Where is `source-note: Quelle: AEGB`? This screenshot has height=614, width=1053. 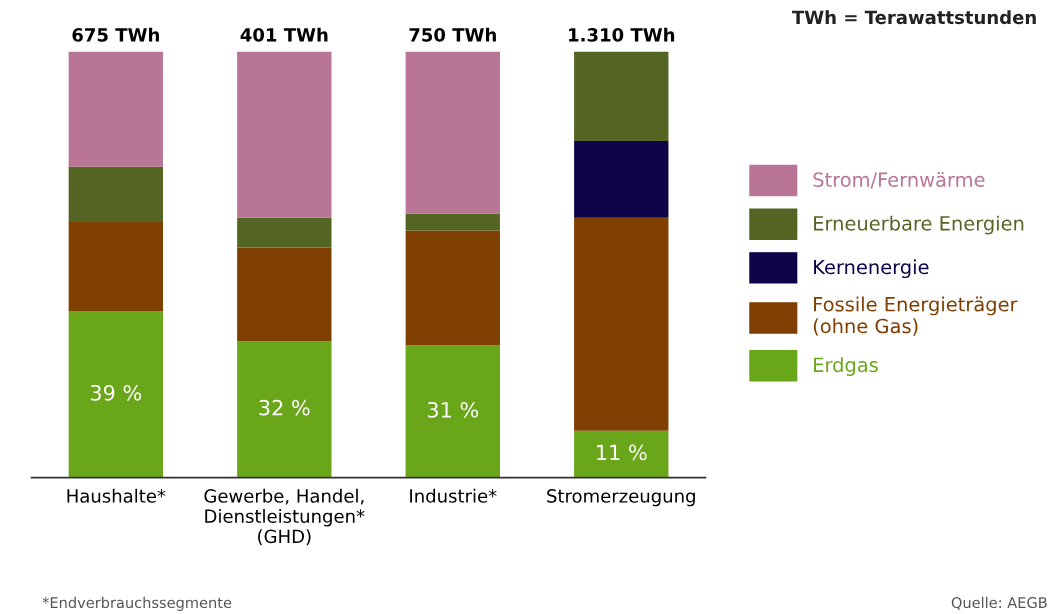
source-note: Quelle: AEGB is located at coordinates (999, 603).